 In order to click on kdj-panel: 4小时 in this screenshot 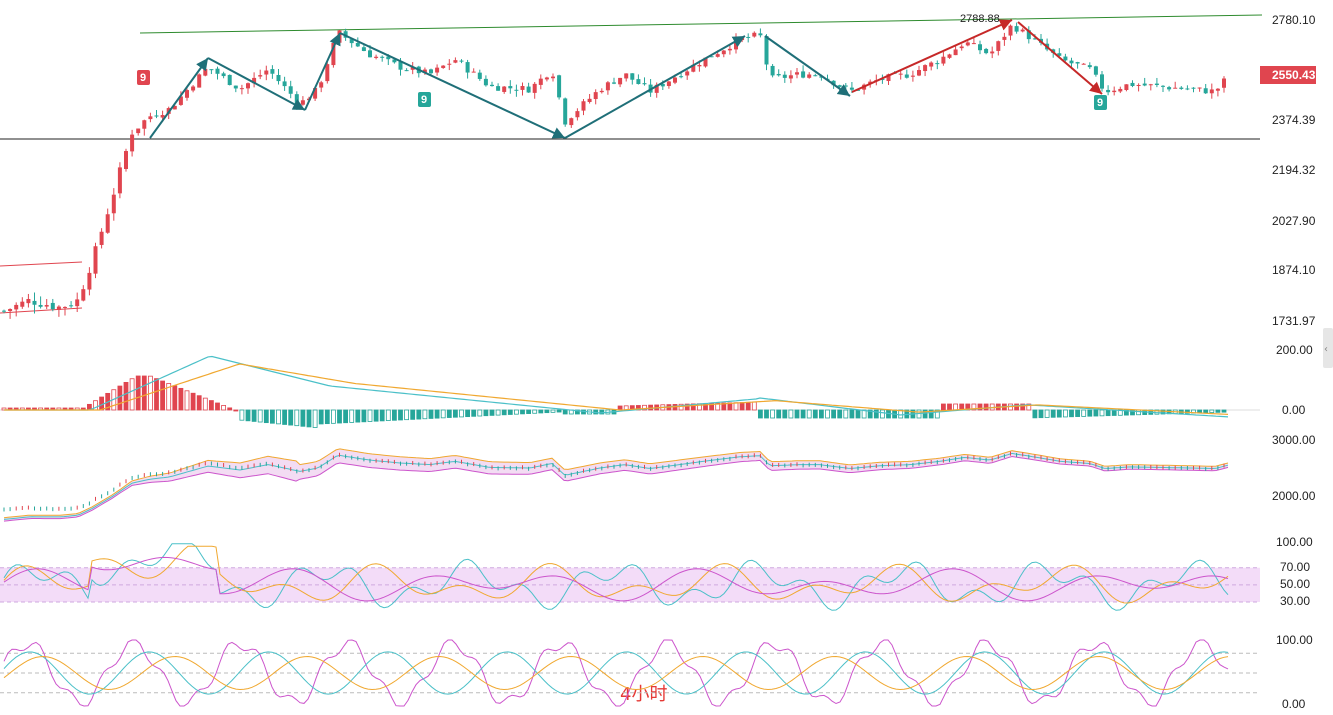, I will do `click(630, 673)`.